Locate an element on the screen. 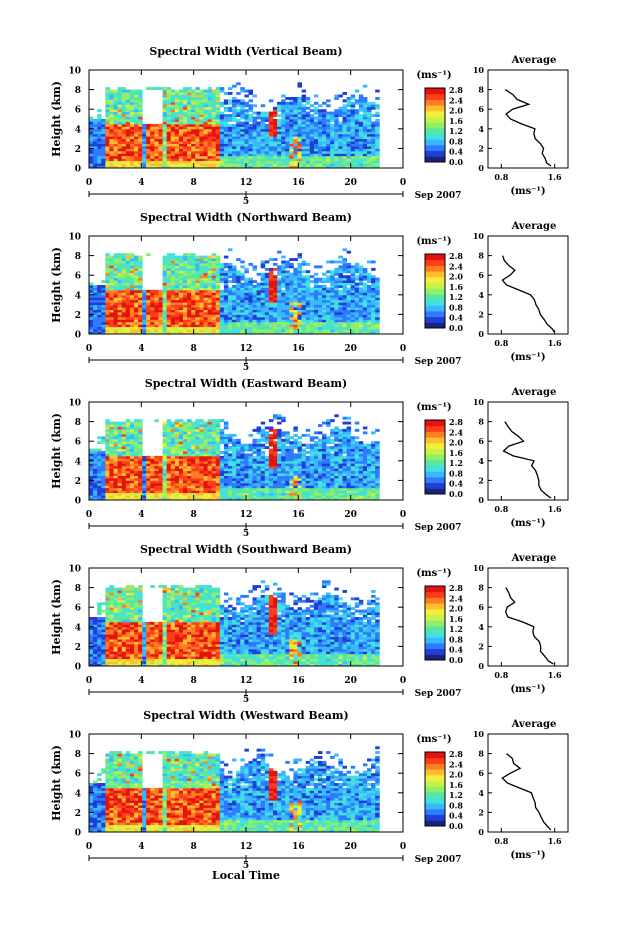 This screenshot has width=620, height=929. colorbar-tick-label: 1.6 is located at coordinates (456, 121).